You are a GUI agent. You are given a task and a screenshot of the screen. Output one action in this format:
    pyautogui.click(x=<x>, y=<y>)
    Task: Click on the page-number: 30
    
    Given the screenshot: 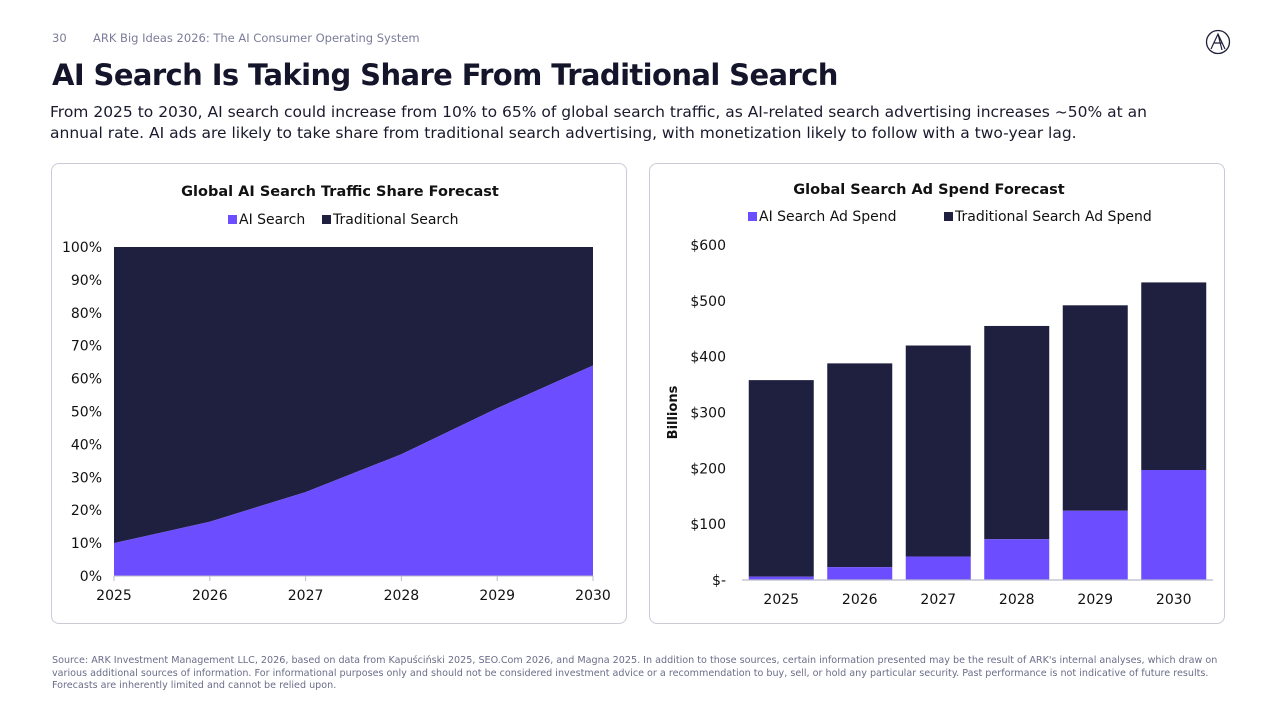 What is the action you would take?
    pyautogui.click(x=59, y=38)
    